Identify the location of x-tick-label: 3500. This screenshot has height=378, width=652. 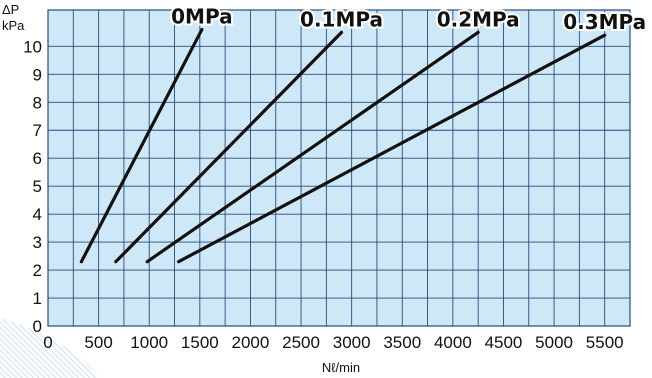
(402, 342).